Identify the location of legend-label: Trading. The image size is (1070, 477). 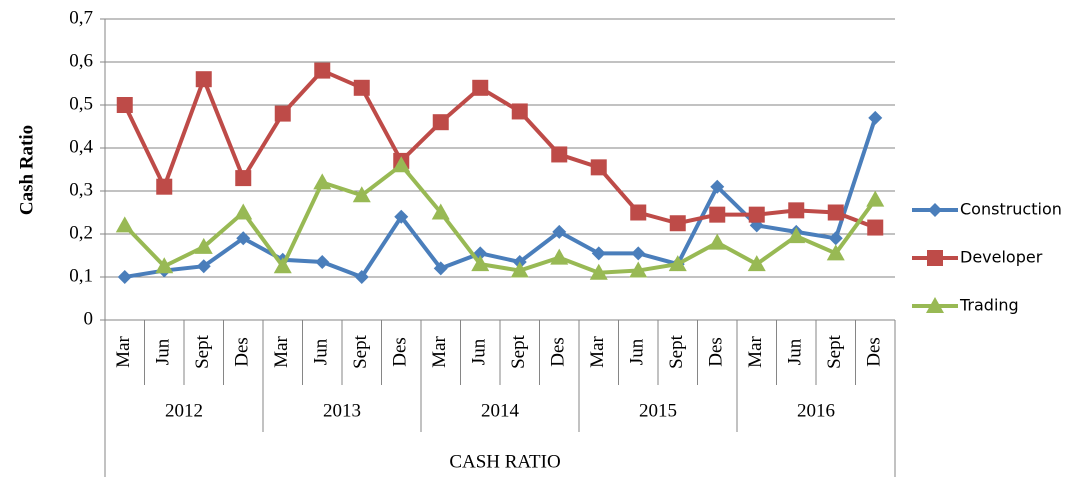
(989, 305).